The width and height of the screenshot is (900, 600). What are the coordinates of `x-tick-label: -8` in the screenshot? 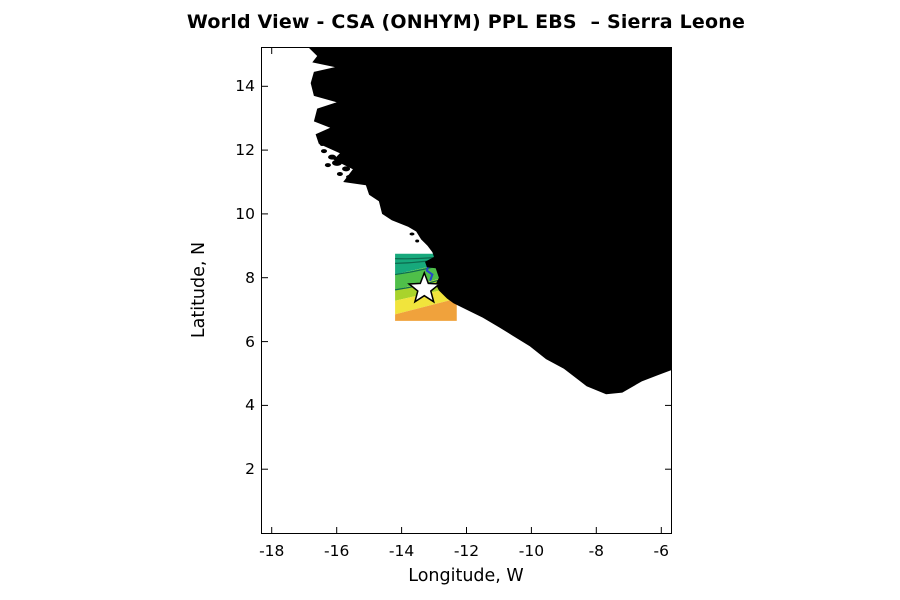 It's located at (596, 551).